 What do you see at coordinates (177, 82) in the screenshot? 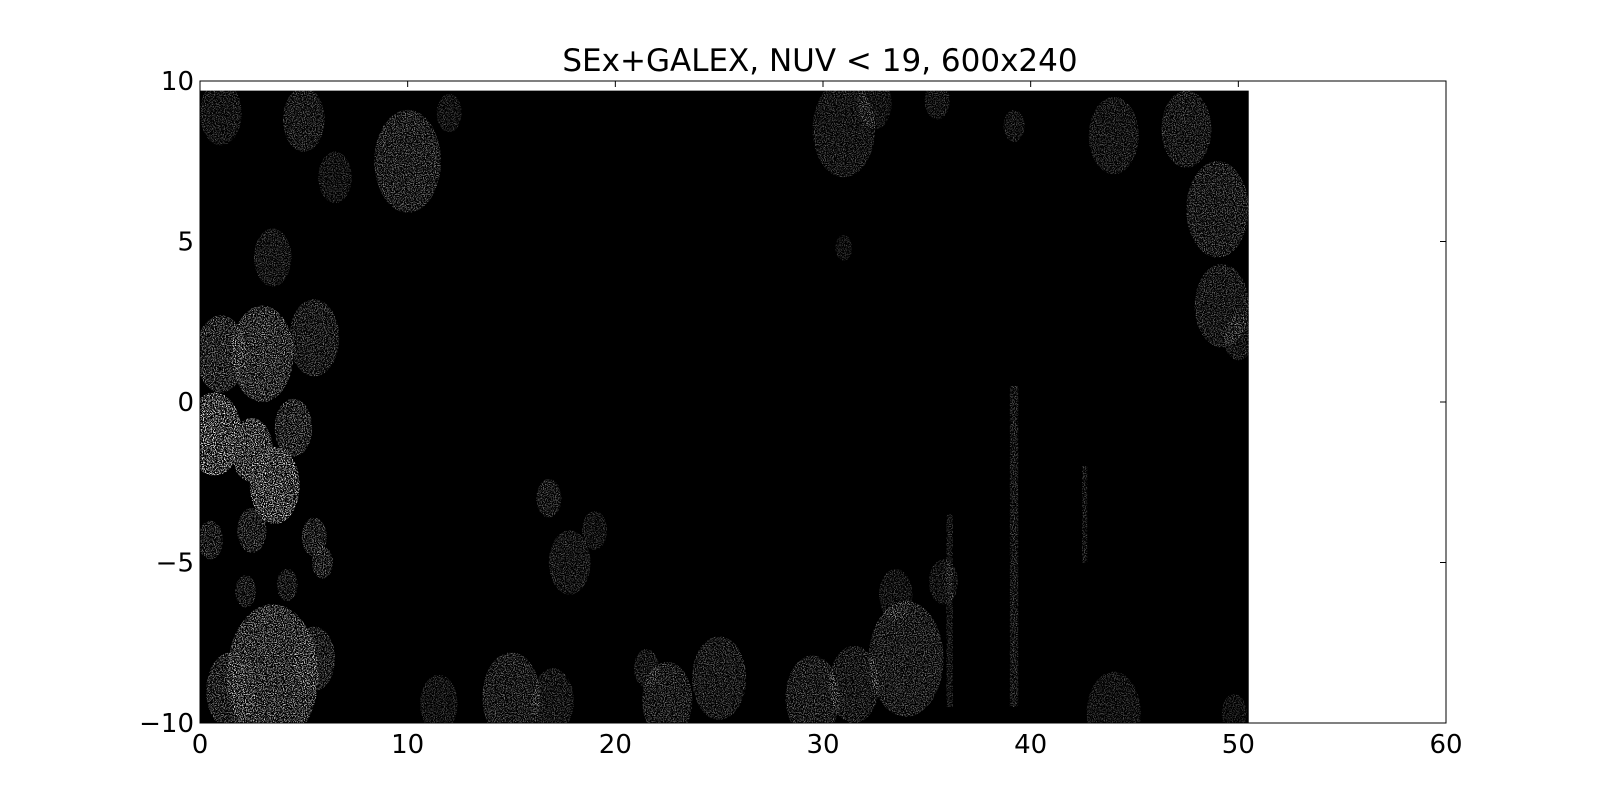
I see `y-tick-label: 10` at bounding box center [177, 82].